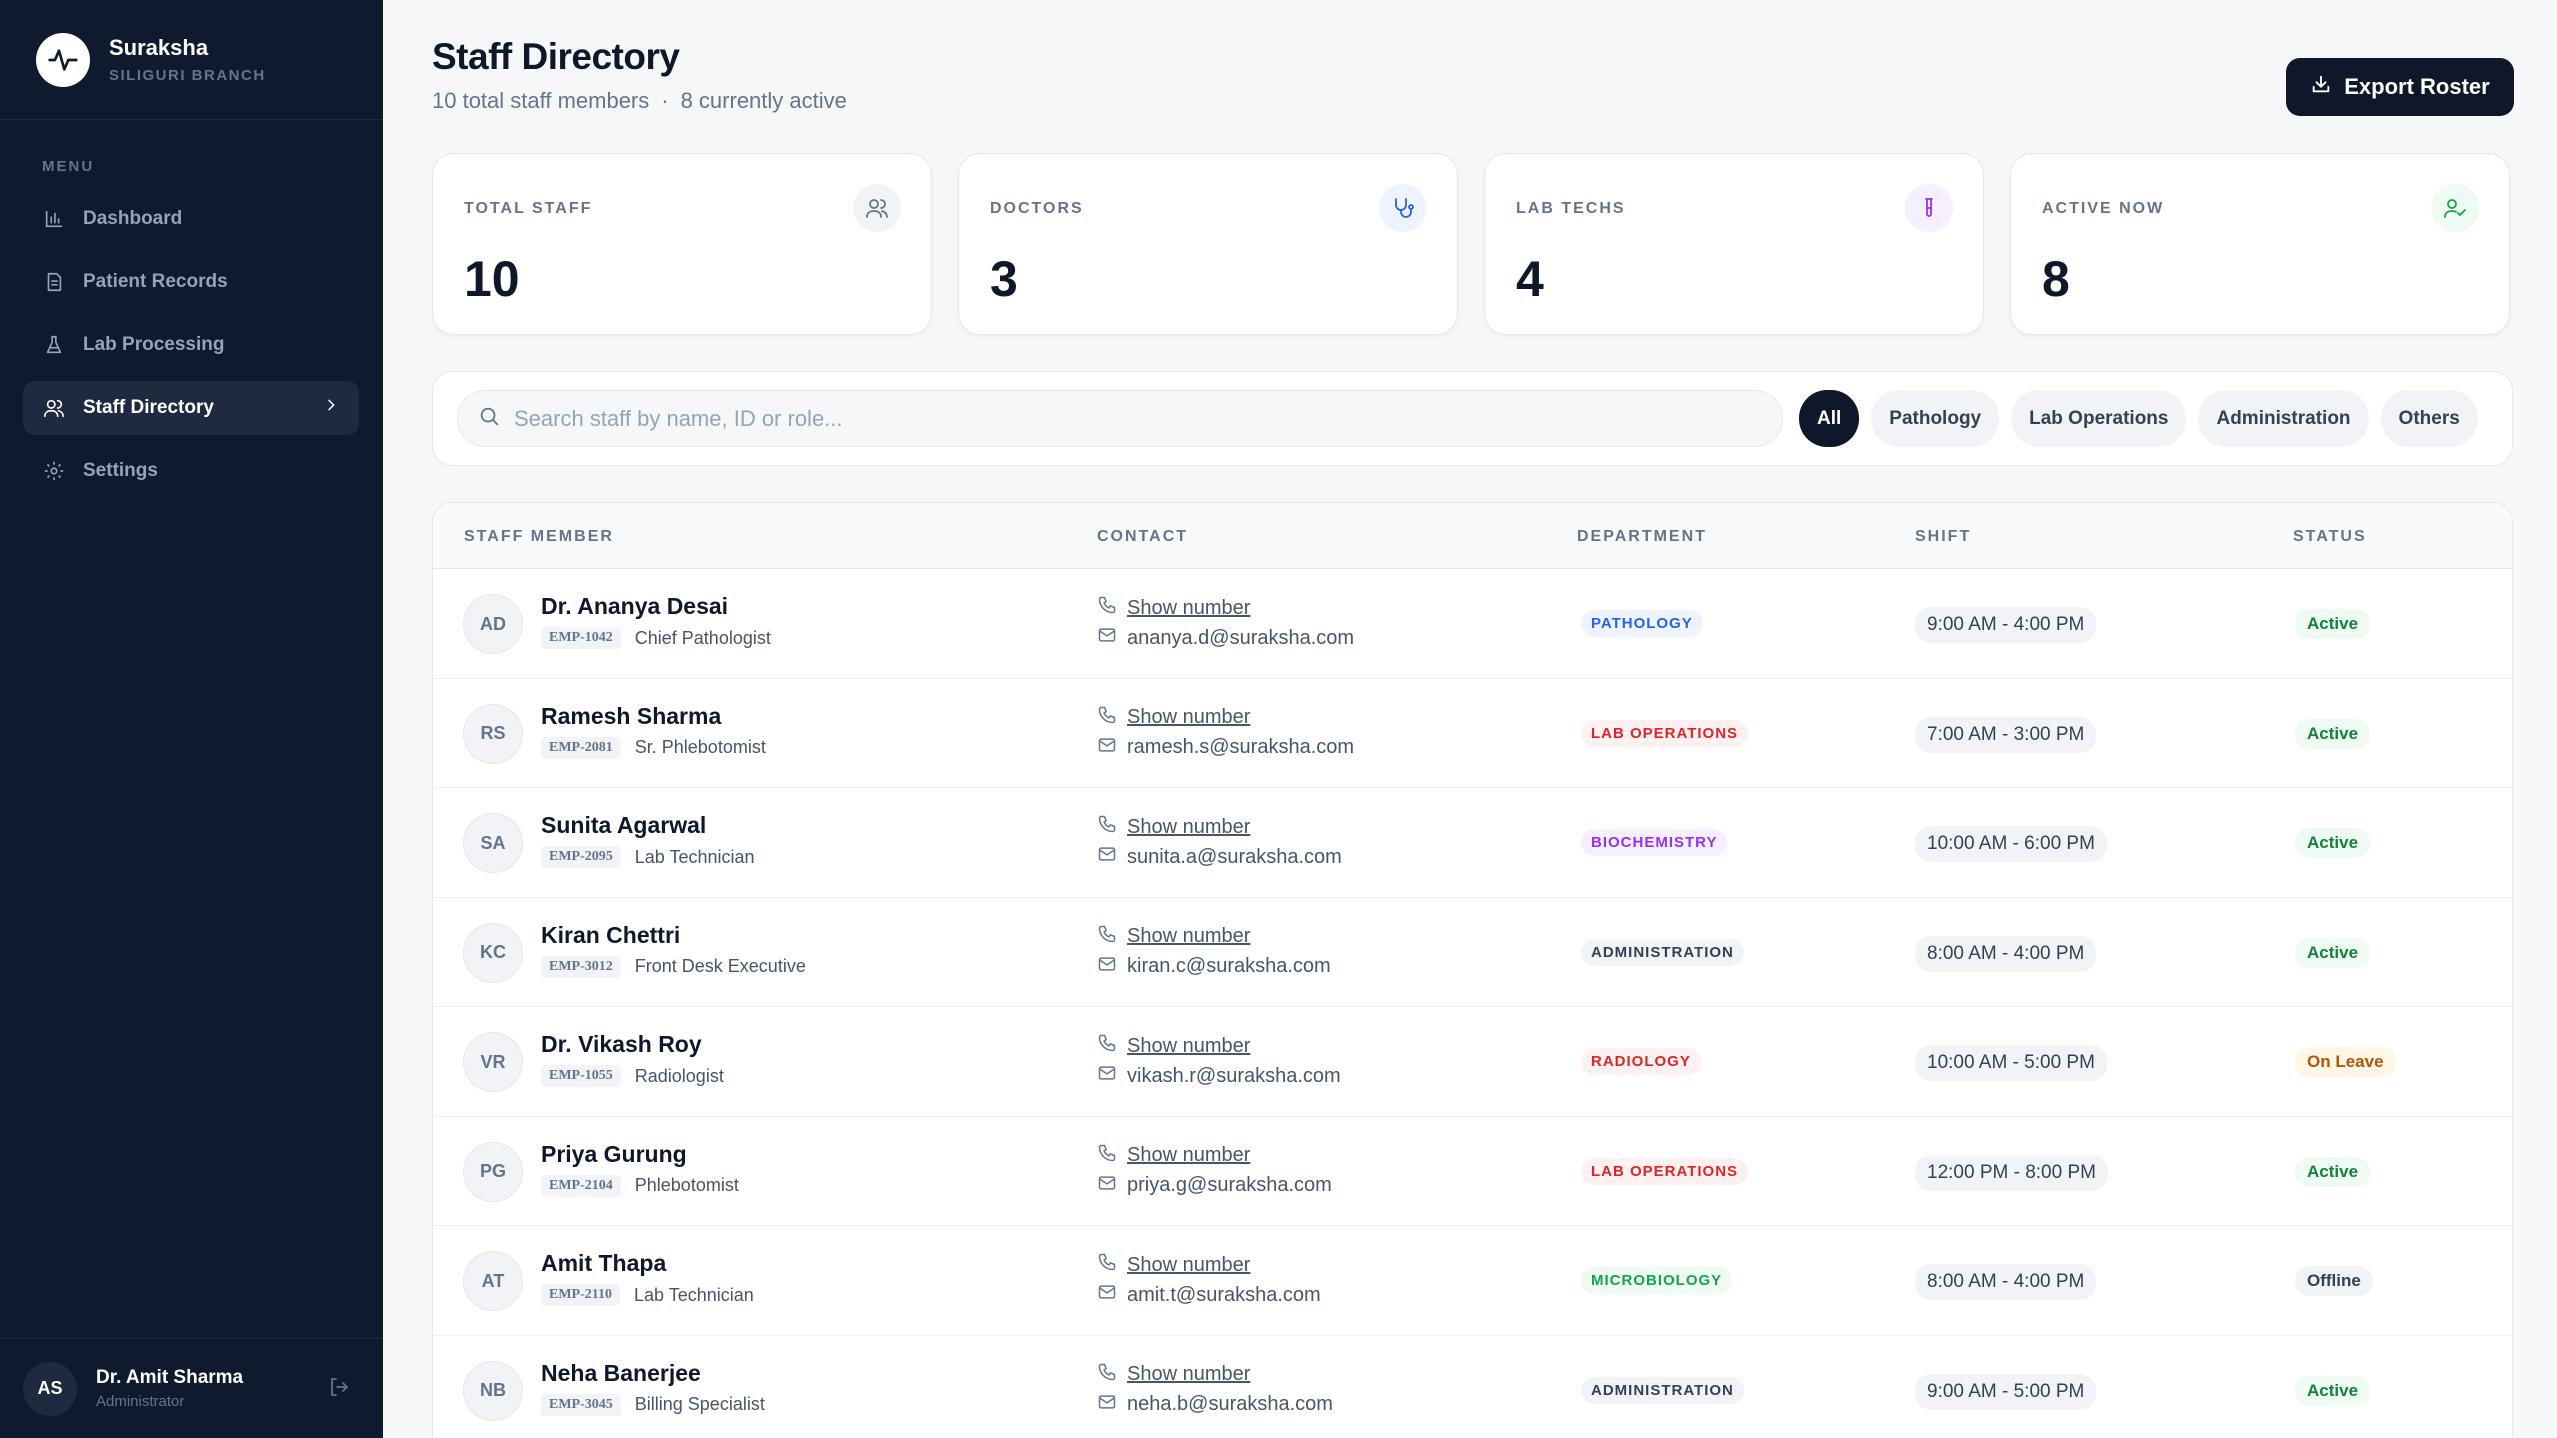 The image size is (2557, 1438). I want to click on email-text: amit.t@suraksha.com, so click(1224, 1294).